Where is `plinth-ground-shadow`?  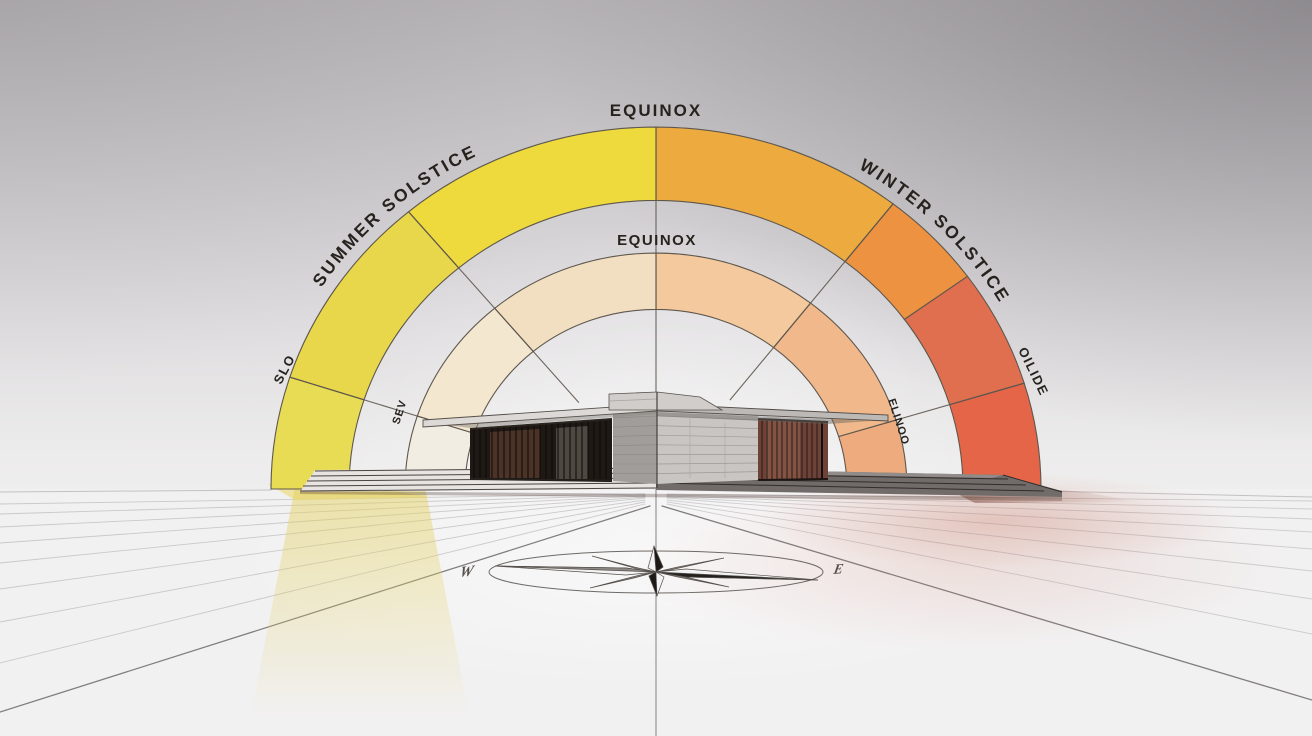 plinth-ground-shadow is located at coordinates (681, 496).